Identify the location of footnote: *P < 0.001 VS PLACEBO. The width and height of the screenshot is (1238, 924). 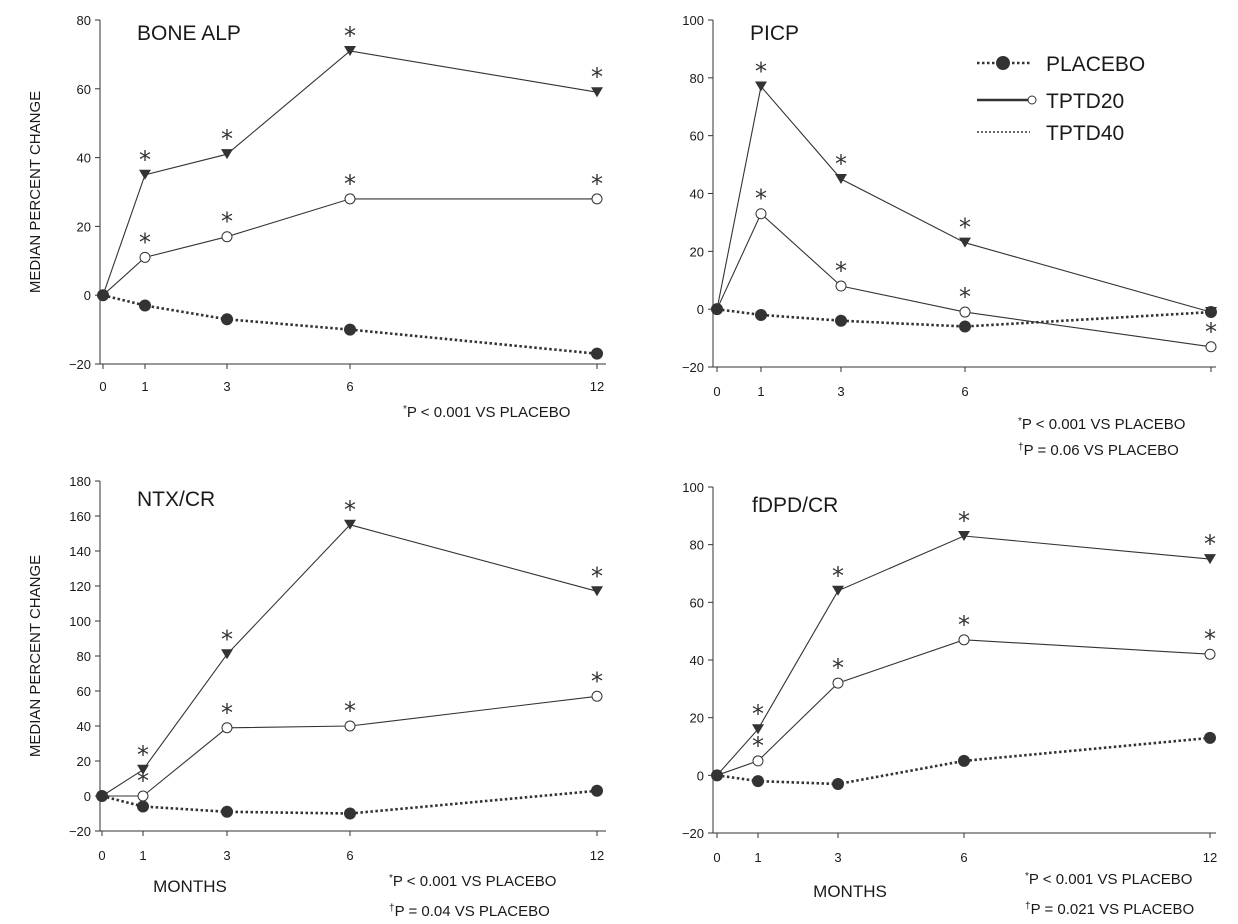
(1108, 879).